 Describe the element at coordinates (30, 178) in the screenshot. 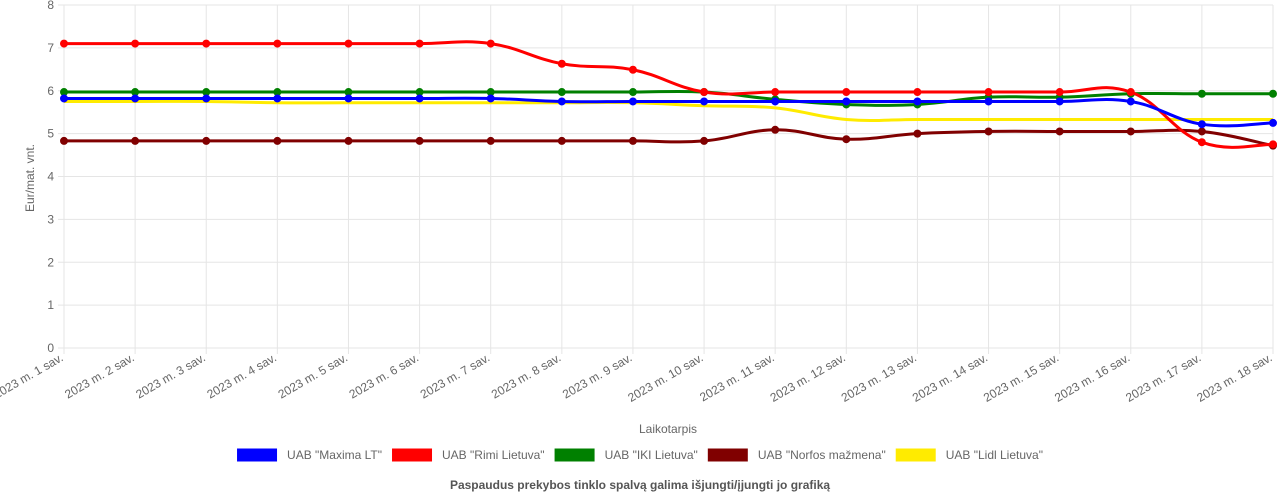

I see `y-axis-title: Eur/mat. vnt.` at that location.